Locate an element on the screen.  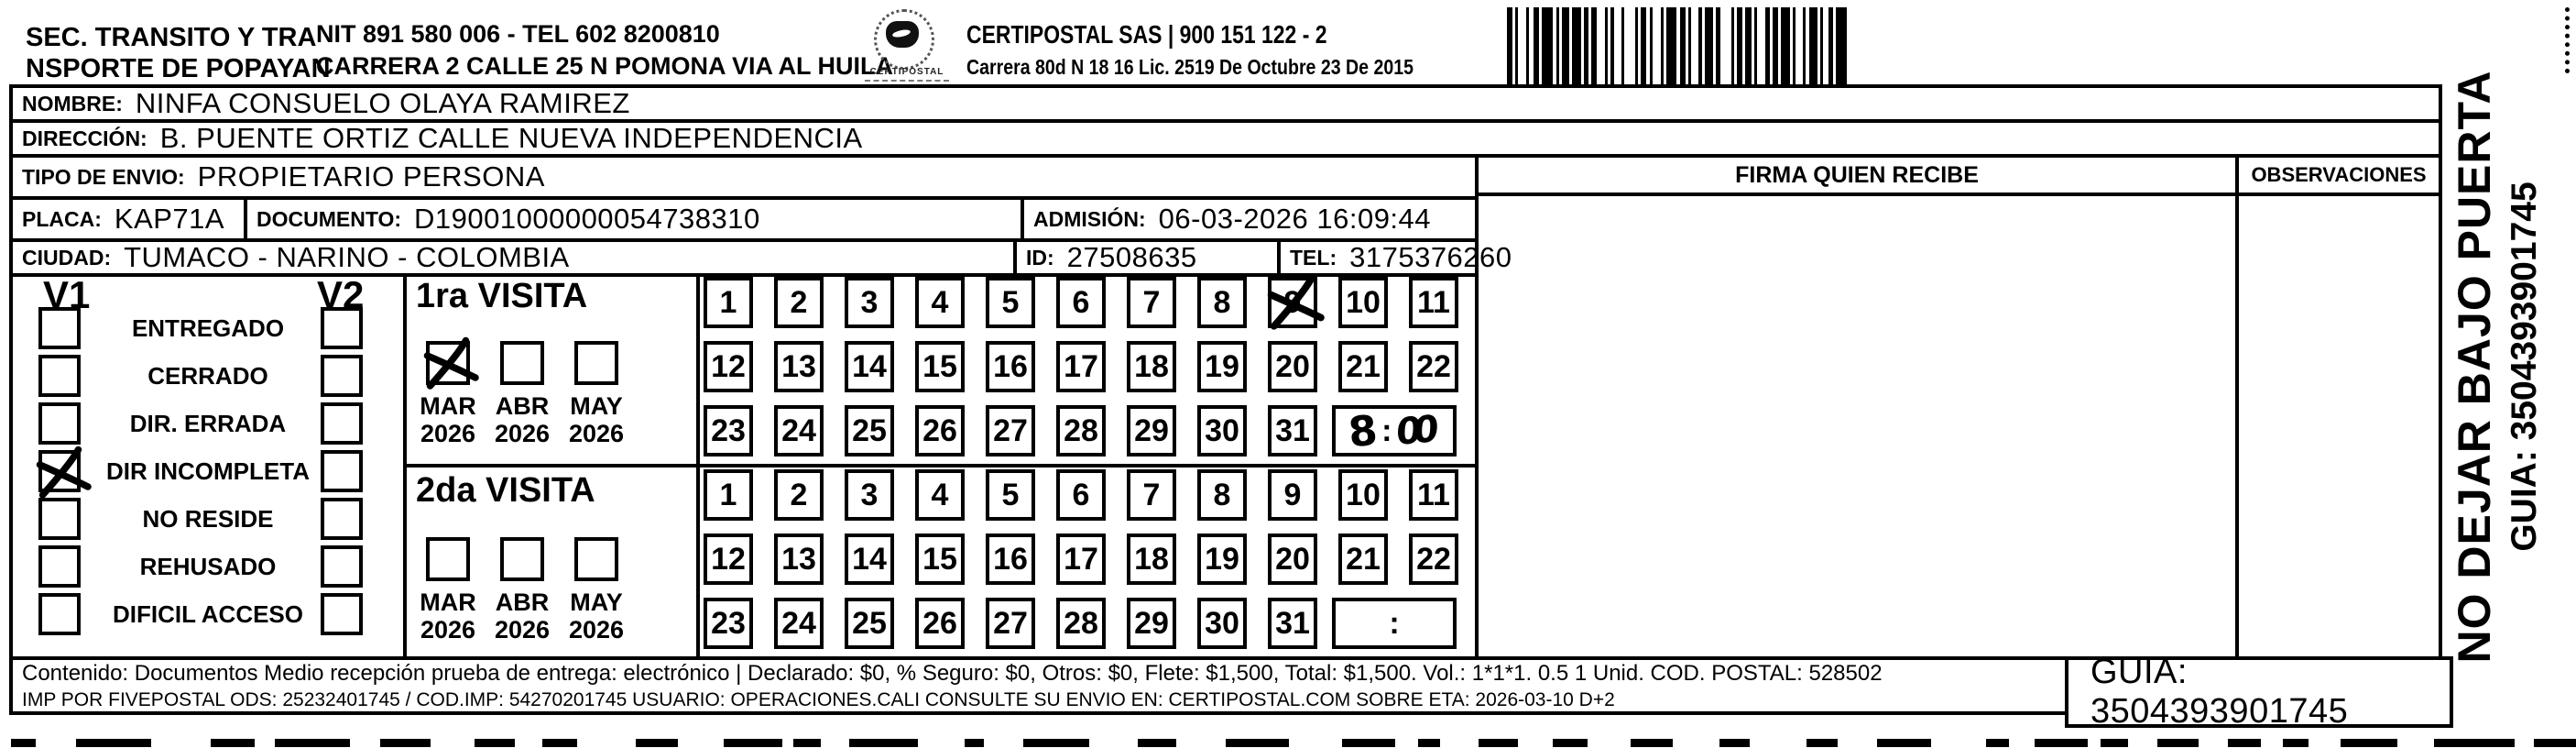
first-visit-day-9: 9 is located at coordinates (1296, 302).